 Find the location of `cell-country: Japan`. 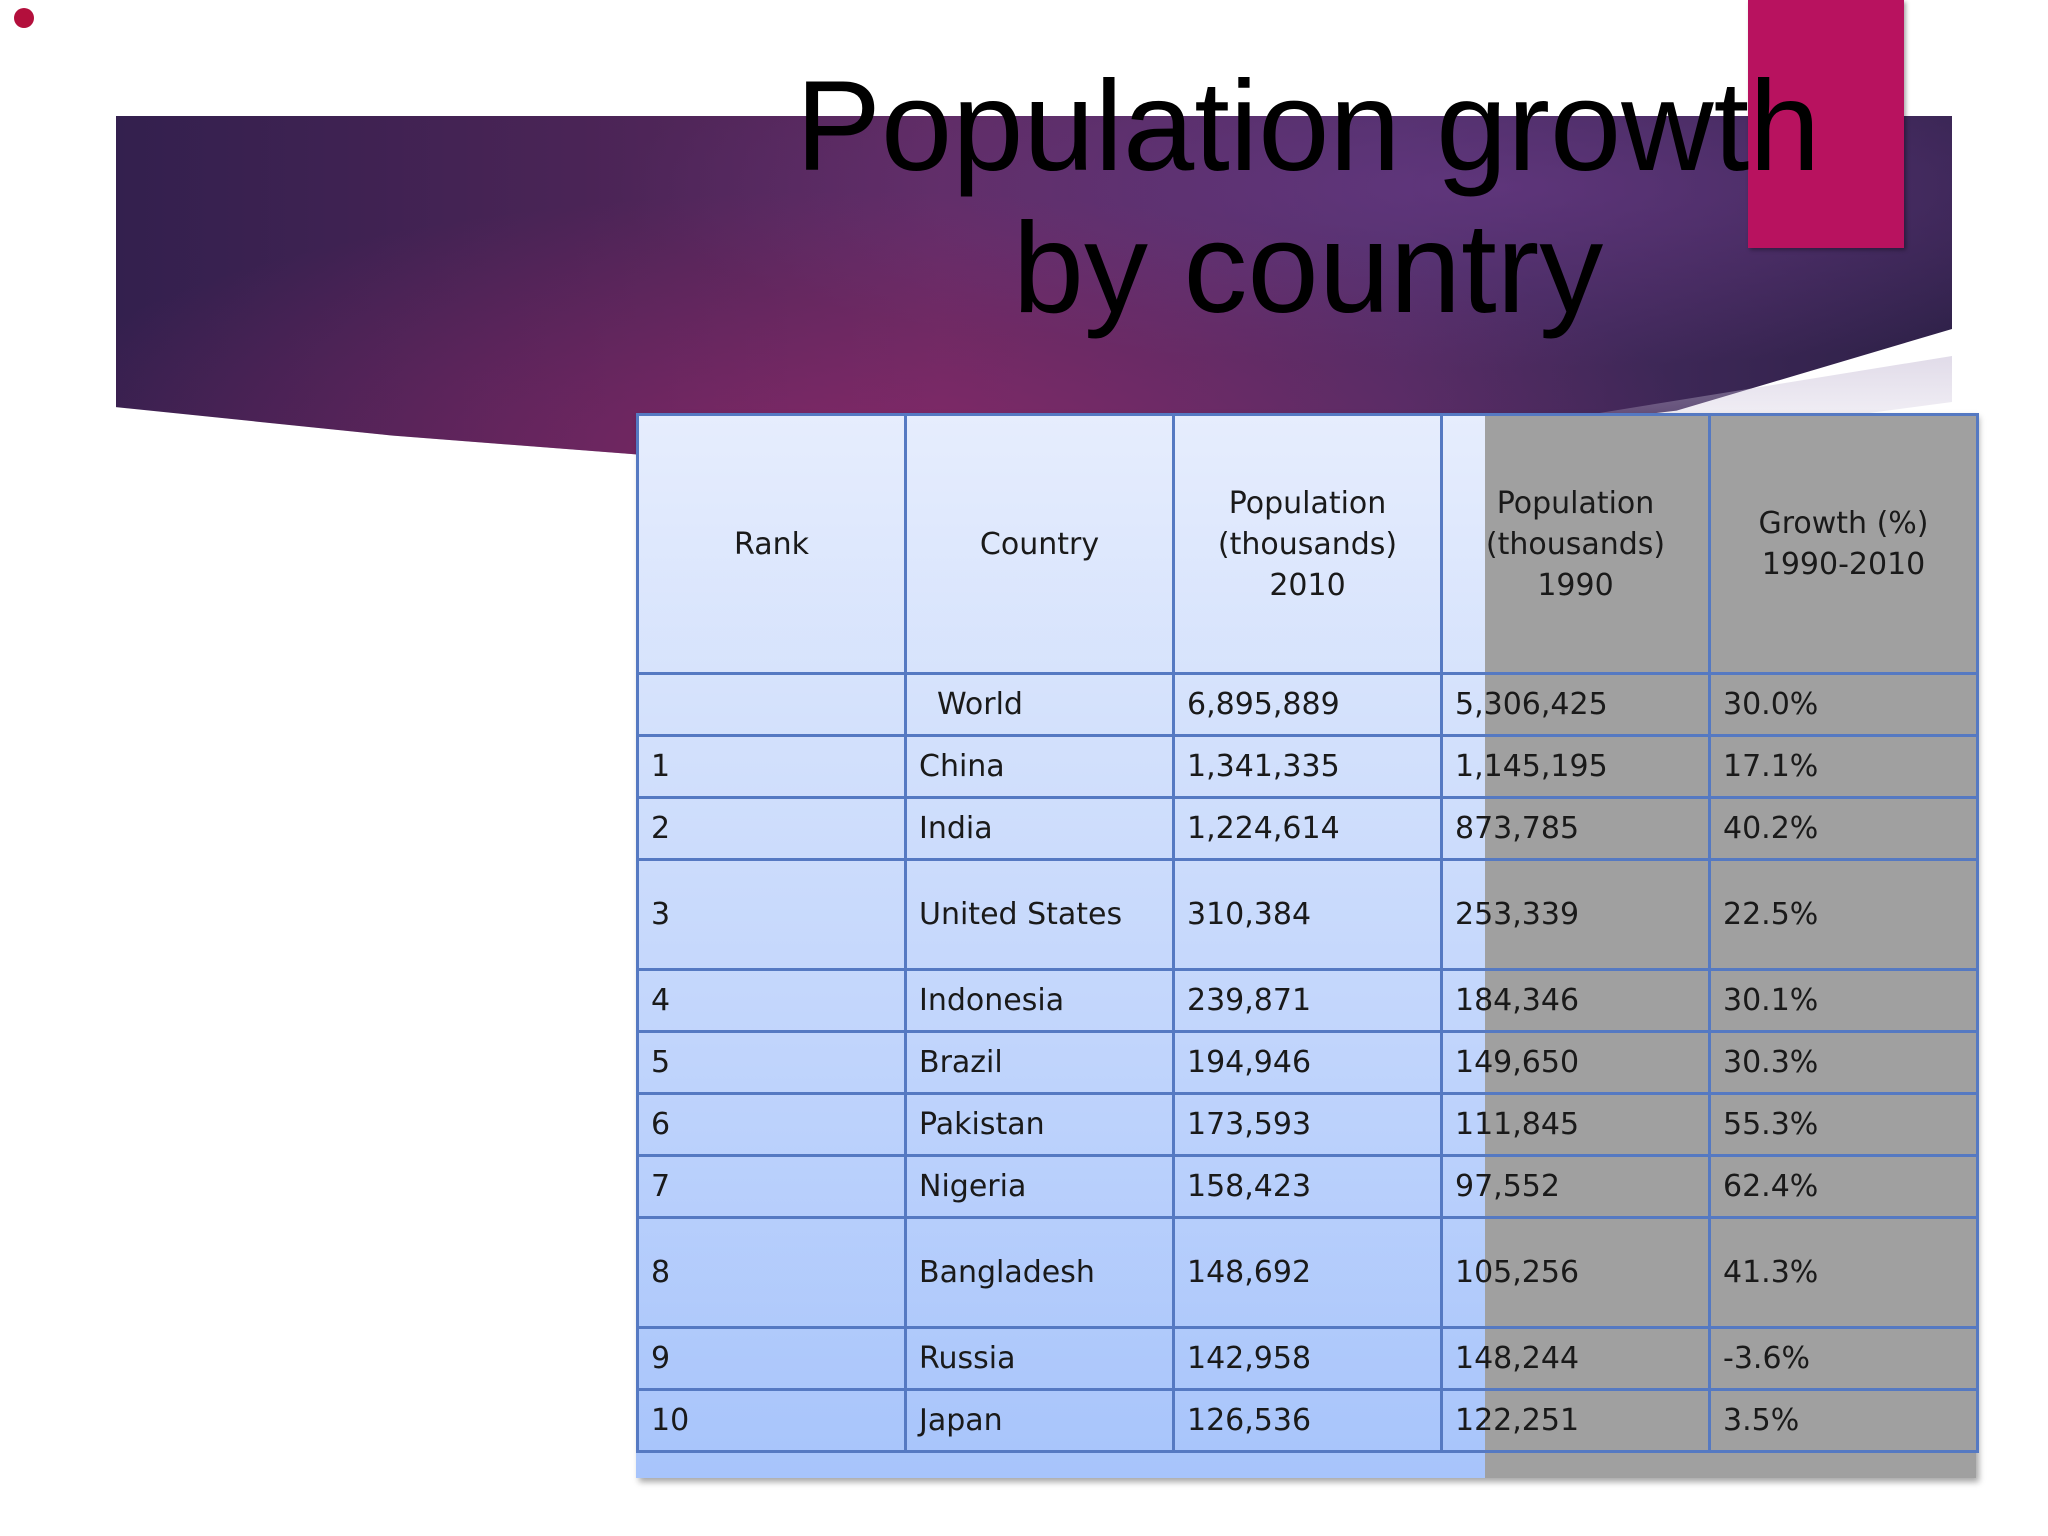

cell-country: Japan is located at coordinates (1039, 1420).